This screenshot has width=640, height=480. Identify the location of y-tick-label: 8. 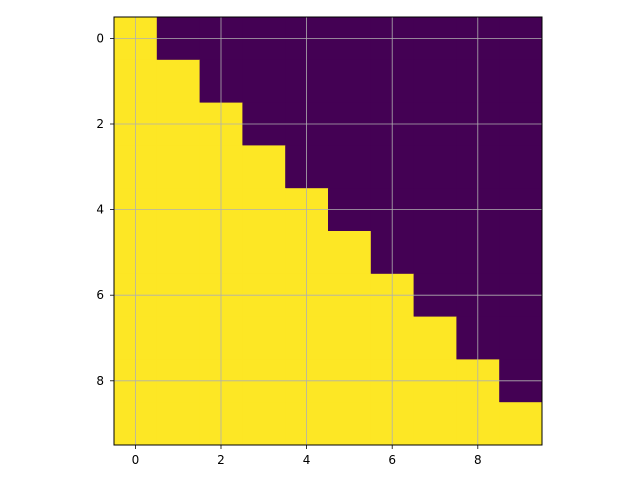
(100, 381).